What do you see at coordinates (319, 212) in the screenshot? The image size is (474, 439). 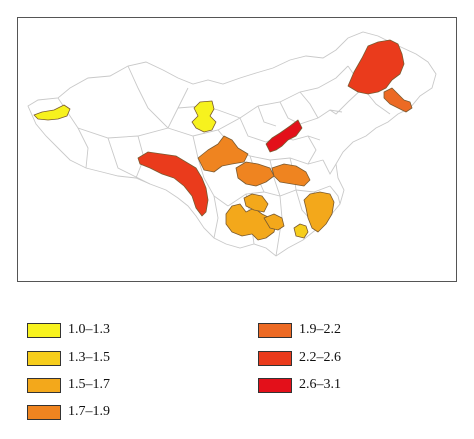 I see `region-southeast` at bounding box center [319, 212].